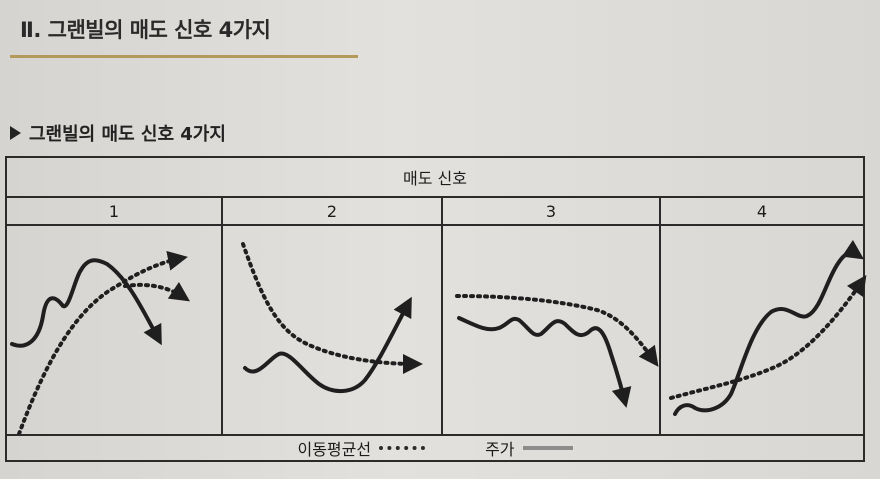  What do you see at coordinates (156, 291) in the screenshot?
I see `signal-1-moving-average-branch` at bounding box center [156, 291].